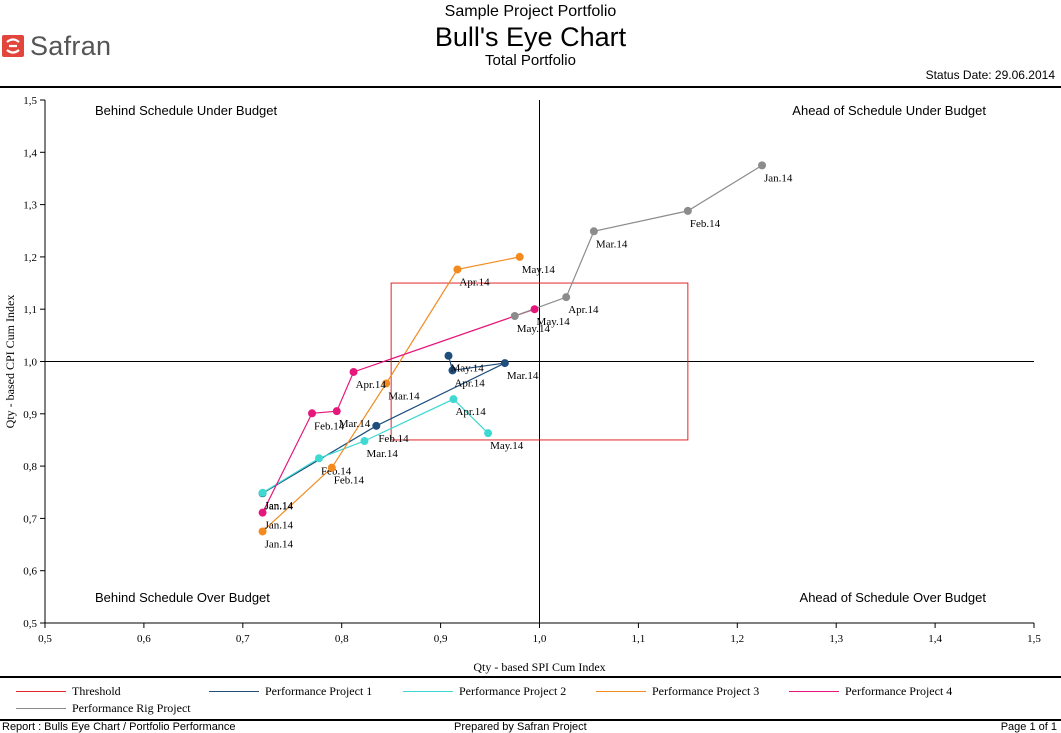 This screenshot has width=1061, height=733. What do you see at coordinates (1034, 639) in the screenshot?
I see `x-tick-label: 1,5` at bounding box center [1034, 639].